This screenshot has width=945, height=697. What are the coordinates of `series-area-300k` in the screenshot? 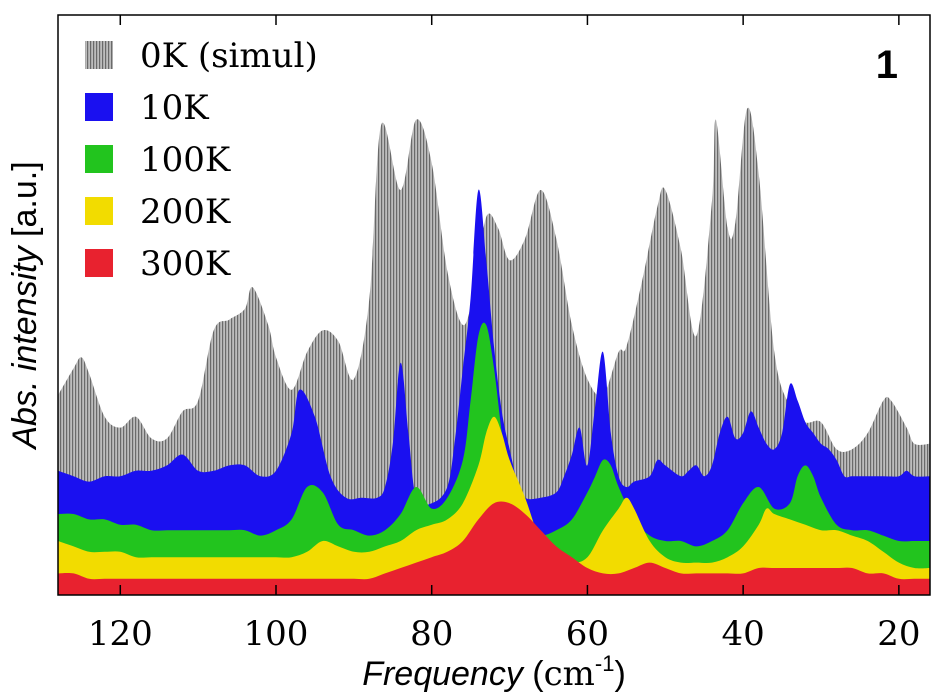 It's located at (494, 548).